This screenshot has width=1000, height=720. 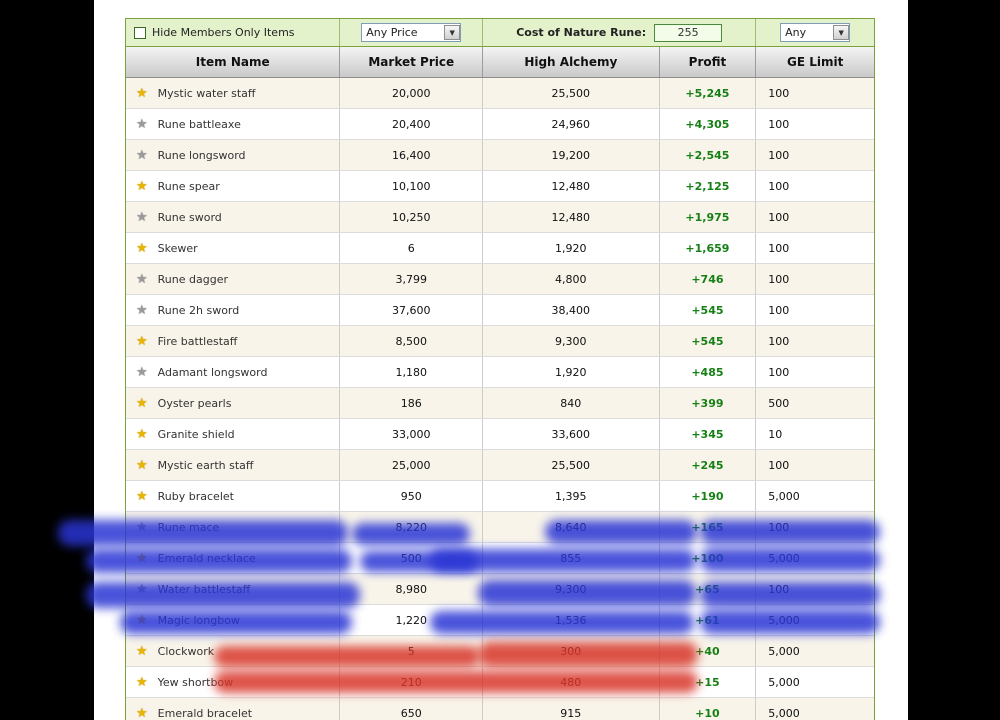 What do you see at coordinates (571, 620) in the screenshot?
I see `high-alchemy-value: 1,536` at bounding box center [571, 620].